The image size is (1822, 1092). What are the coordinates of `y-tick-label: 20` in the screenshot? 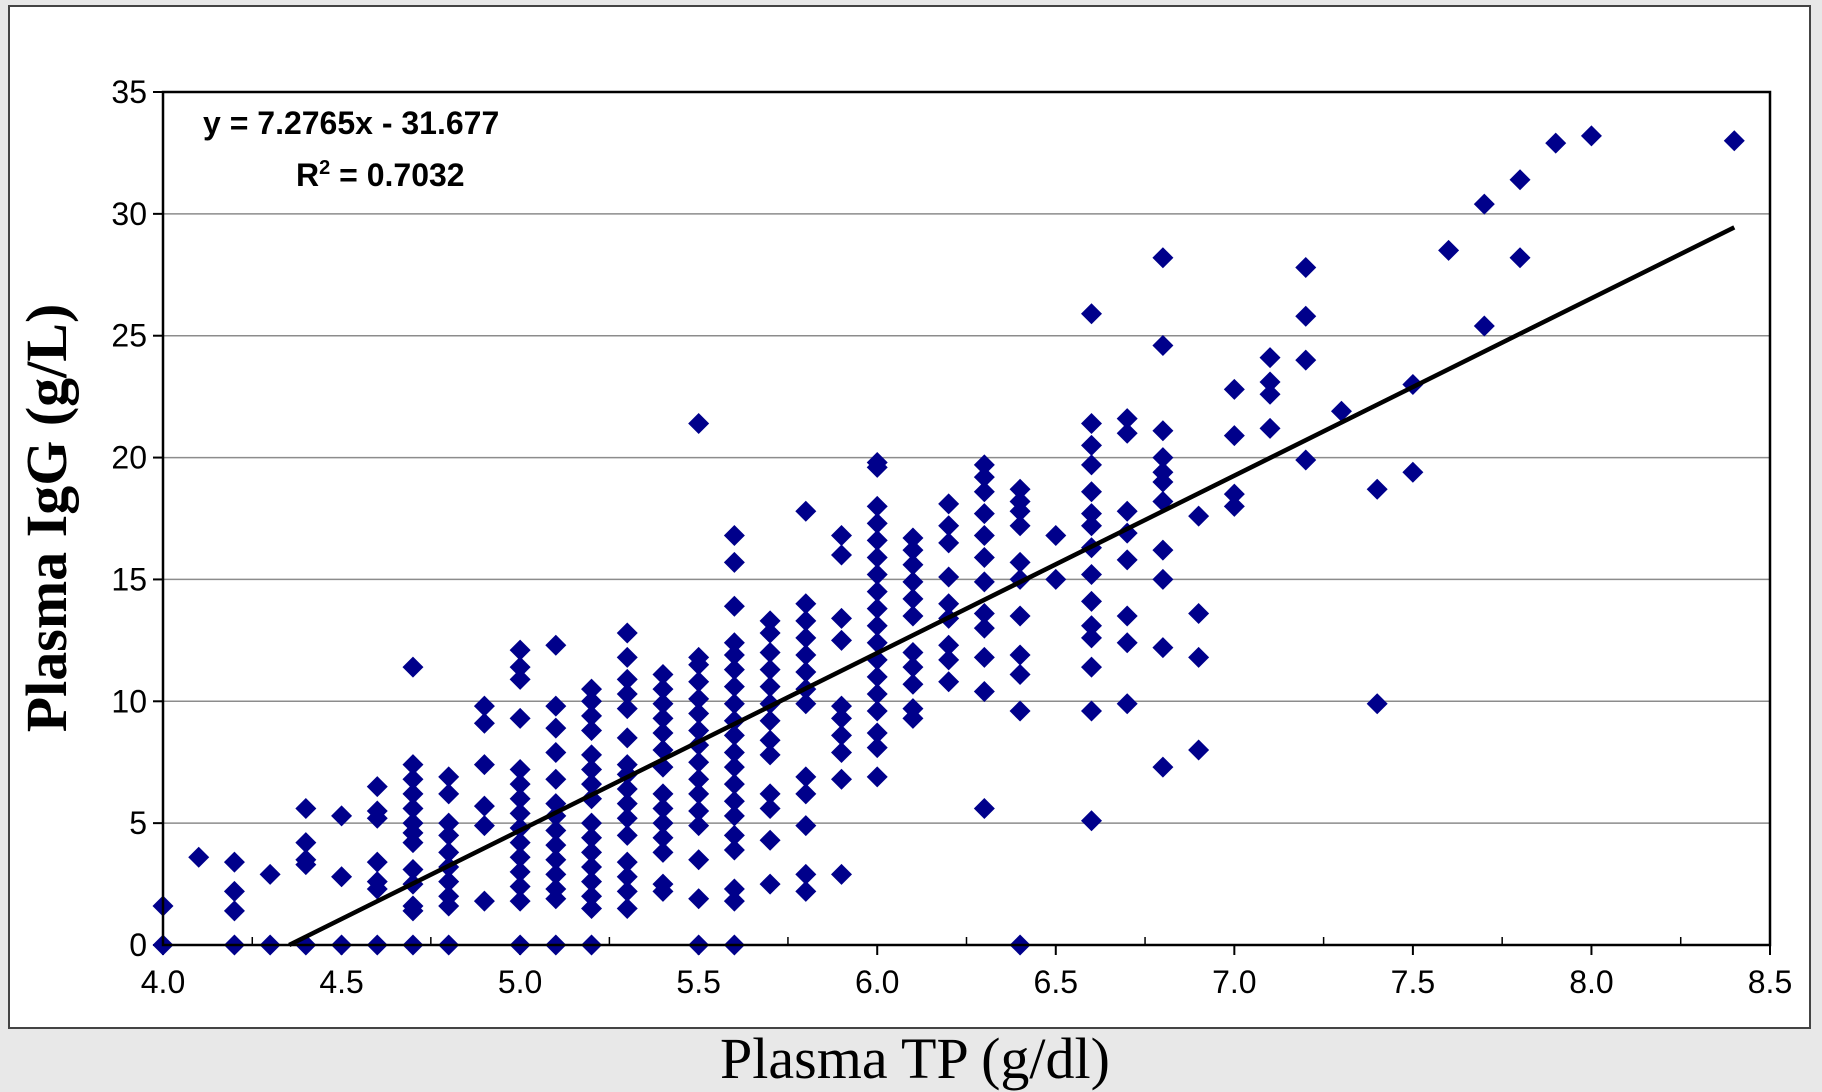 It's located at (129, 458).